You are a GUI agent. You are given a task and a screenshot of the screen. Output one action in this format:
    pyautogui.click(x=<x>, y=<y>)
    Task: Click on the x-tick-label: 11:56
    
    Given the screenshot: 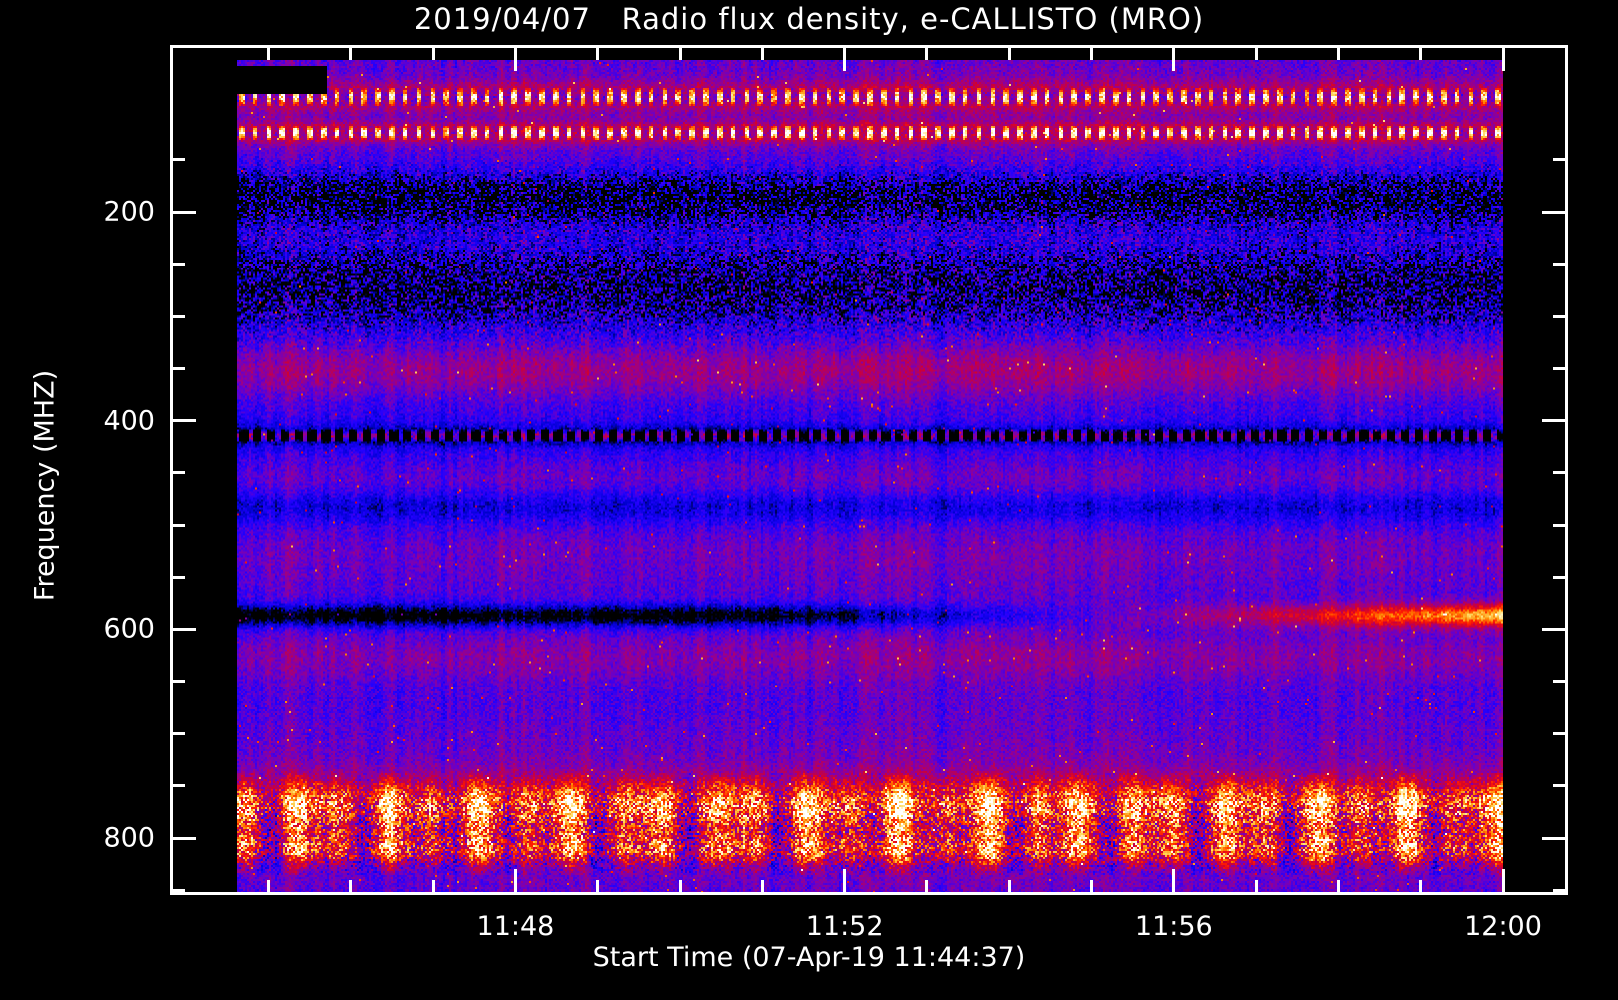 What is the action you would take?
    pyautogui.click(x=1173, y=926)
    